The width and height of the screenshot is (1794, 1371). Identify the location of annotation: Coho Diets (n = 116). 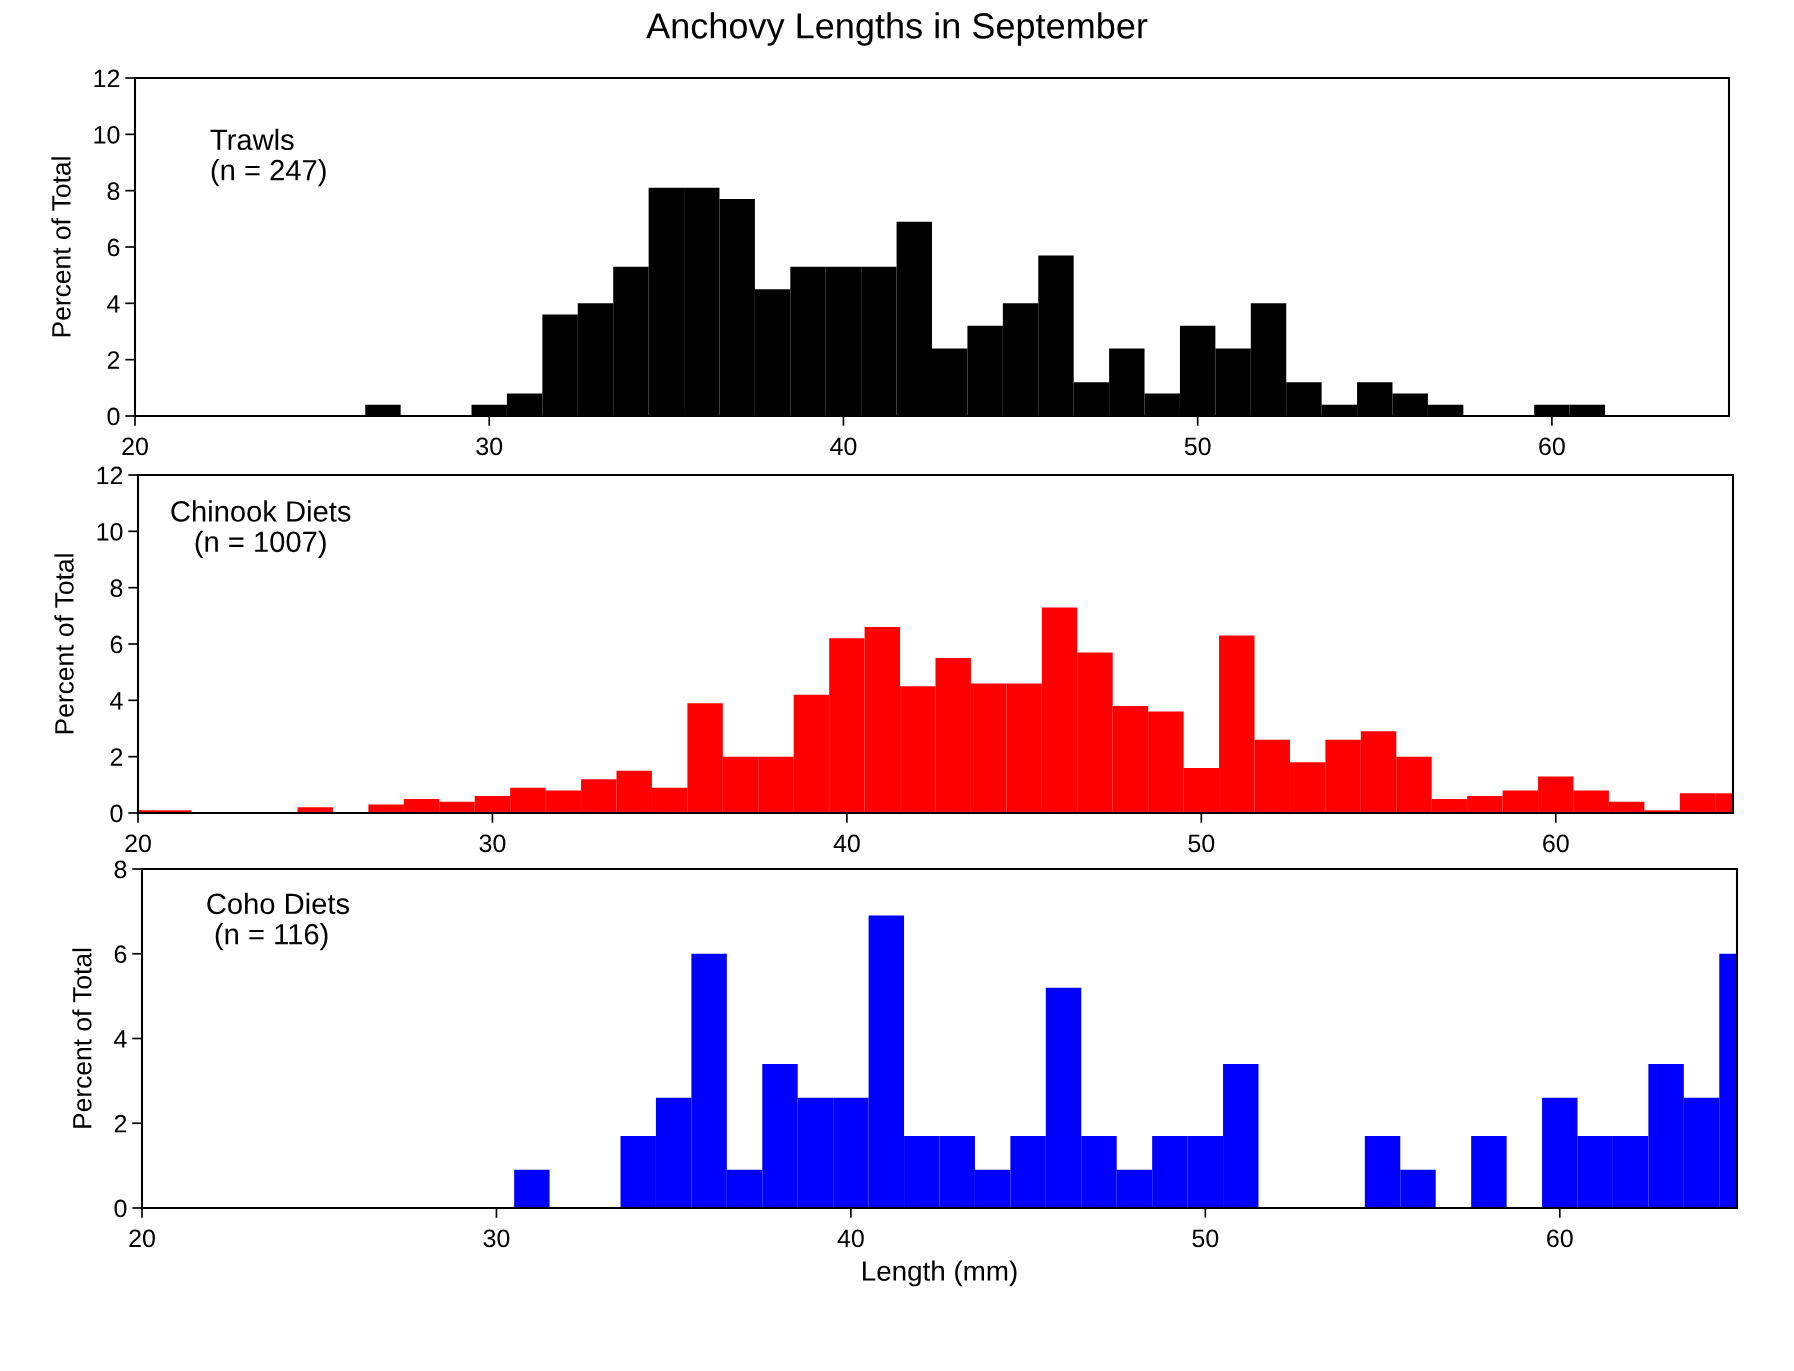
(278, 921).